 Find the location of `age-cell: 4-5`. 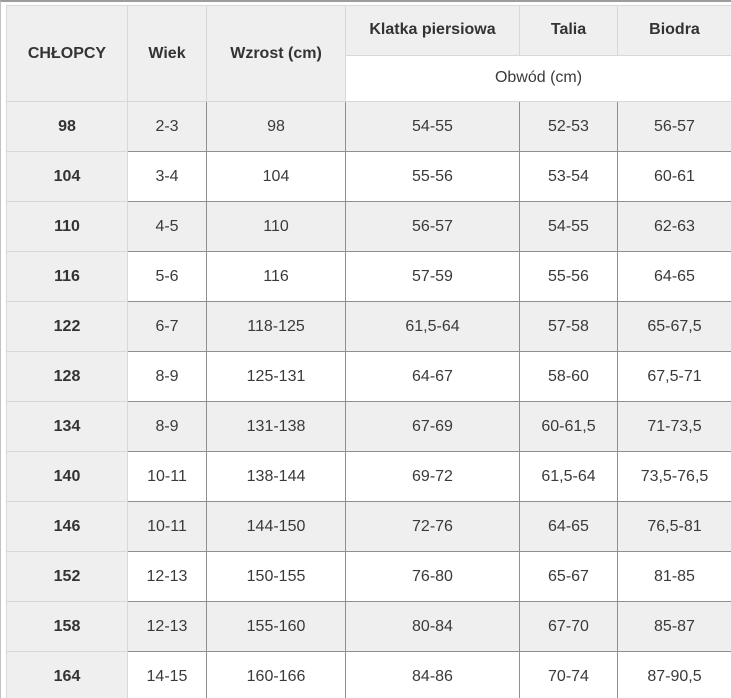

age-cell: 4-5 is located at coordinates (167, 226).